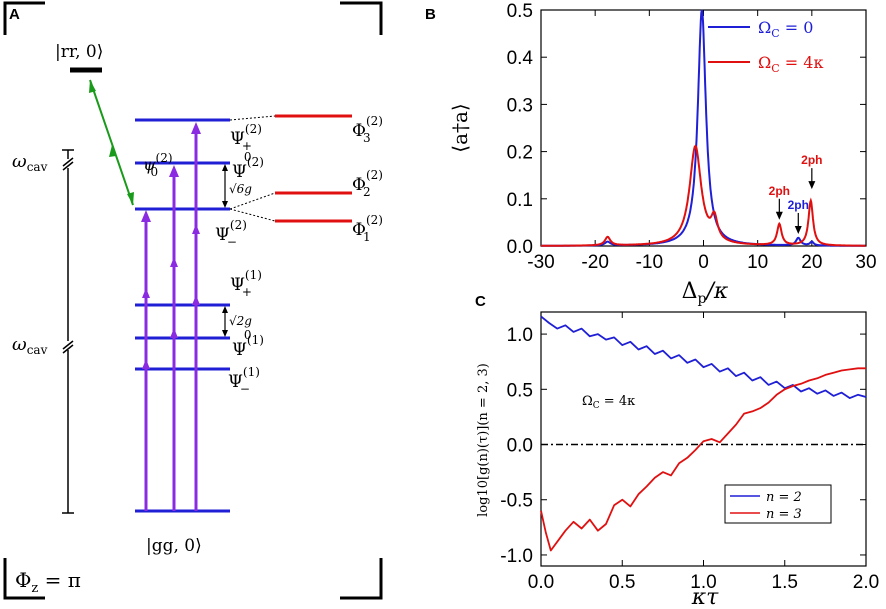 This screenshot has height=609, width=886. Describe the element at coordinates (79, 52) in the screenshot. I see `level-rr-label: |rr, 0⟩` at that location.